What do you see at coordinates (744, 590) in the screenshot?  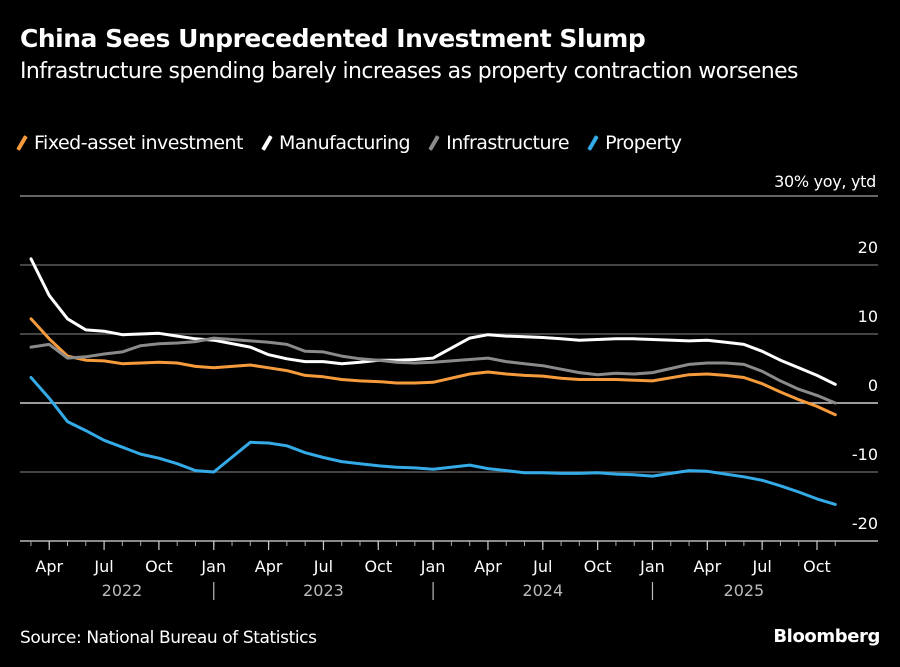 I see `x-year-label: 2025` at bounding box center [744, 590].